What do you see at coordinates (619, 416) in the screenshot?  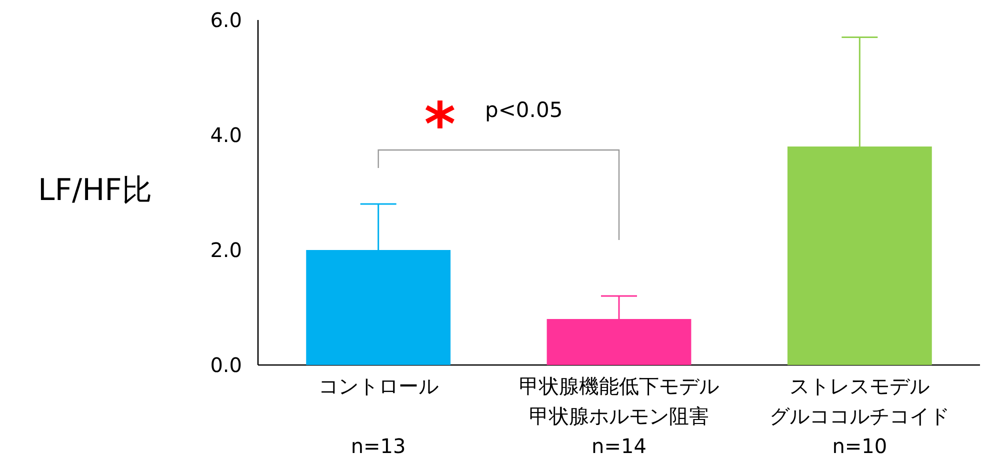 I see `text: 甲状腺ホルモン阻害` at bounding box center [619, 416].